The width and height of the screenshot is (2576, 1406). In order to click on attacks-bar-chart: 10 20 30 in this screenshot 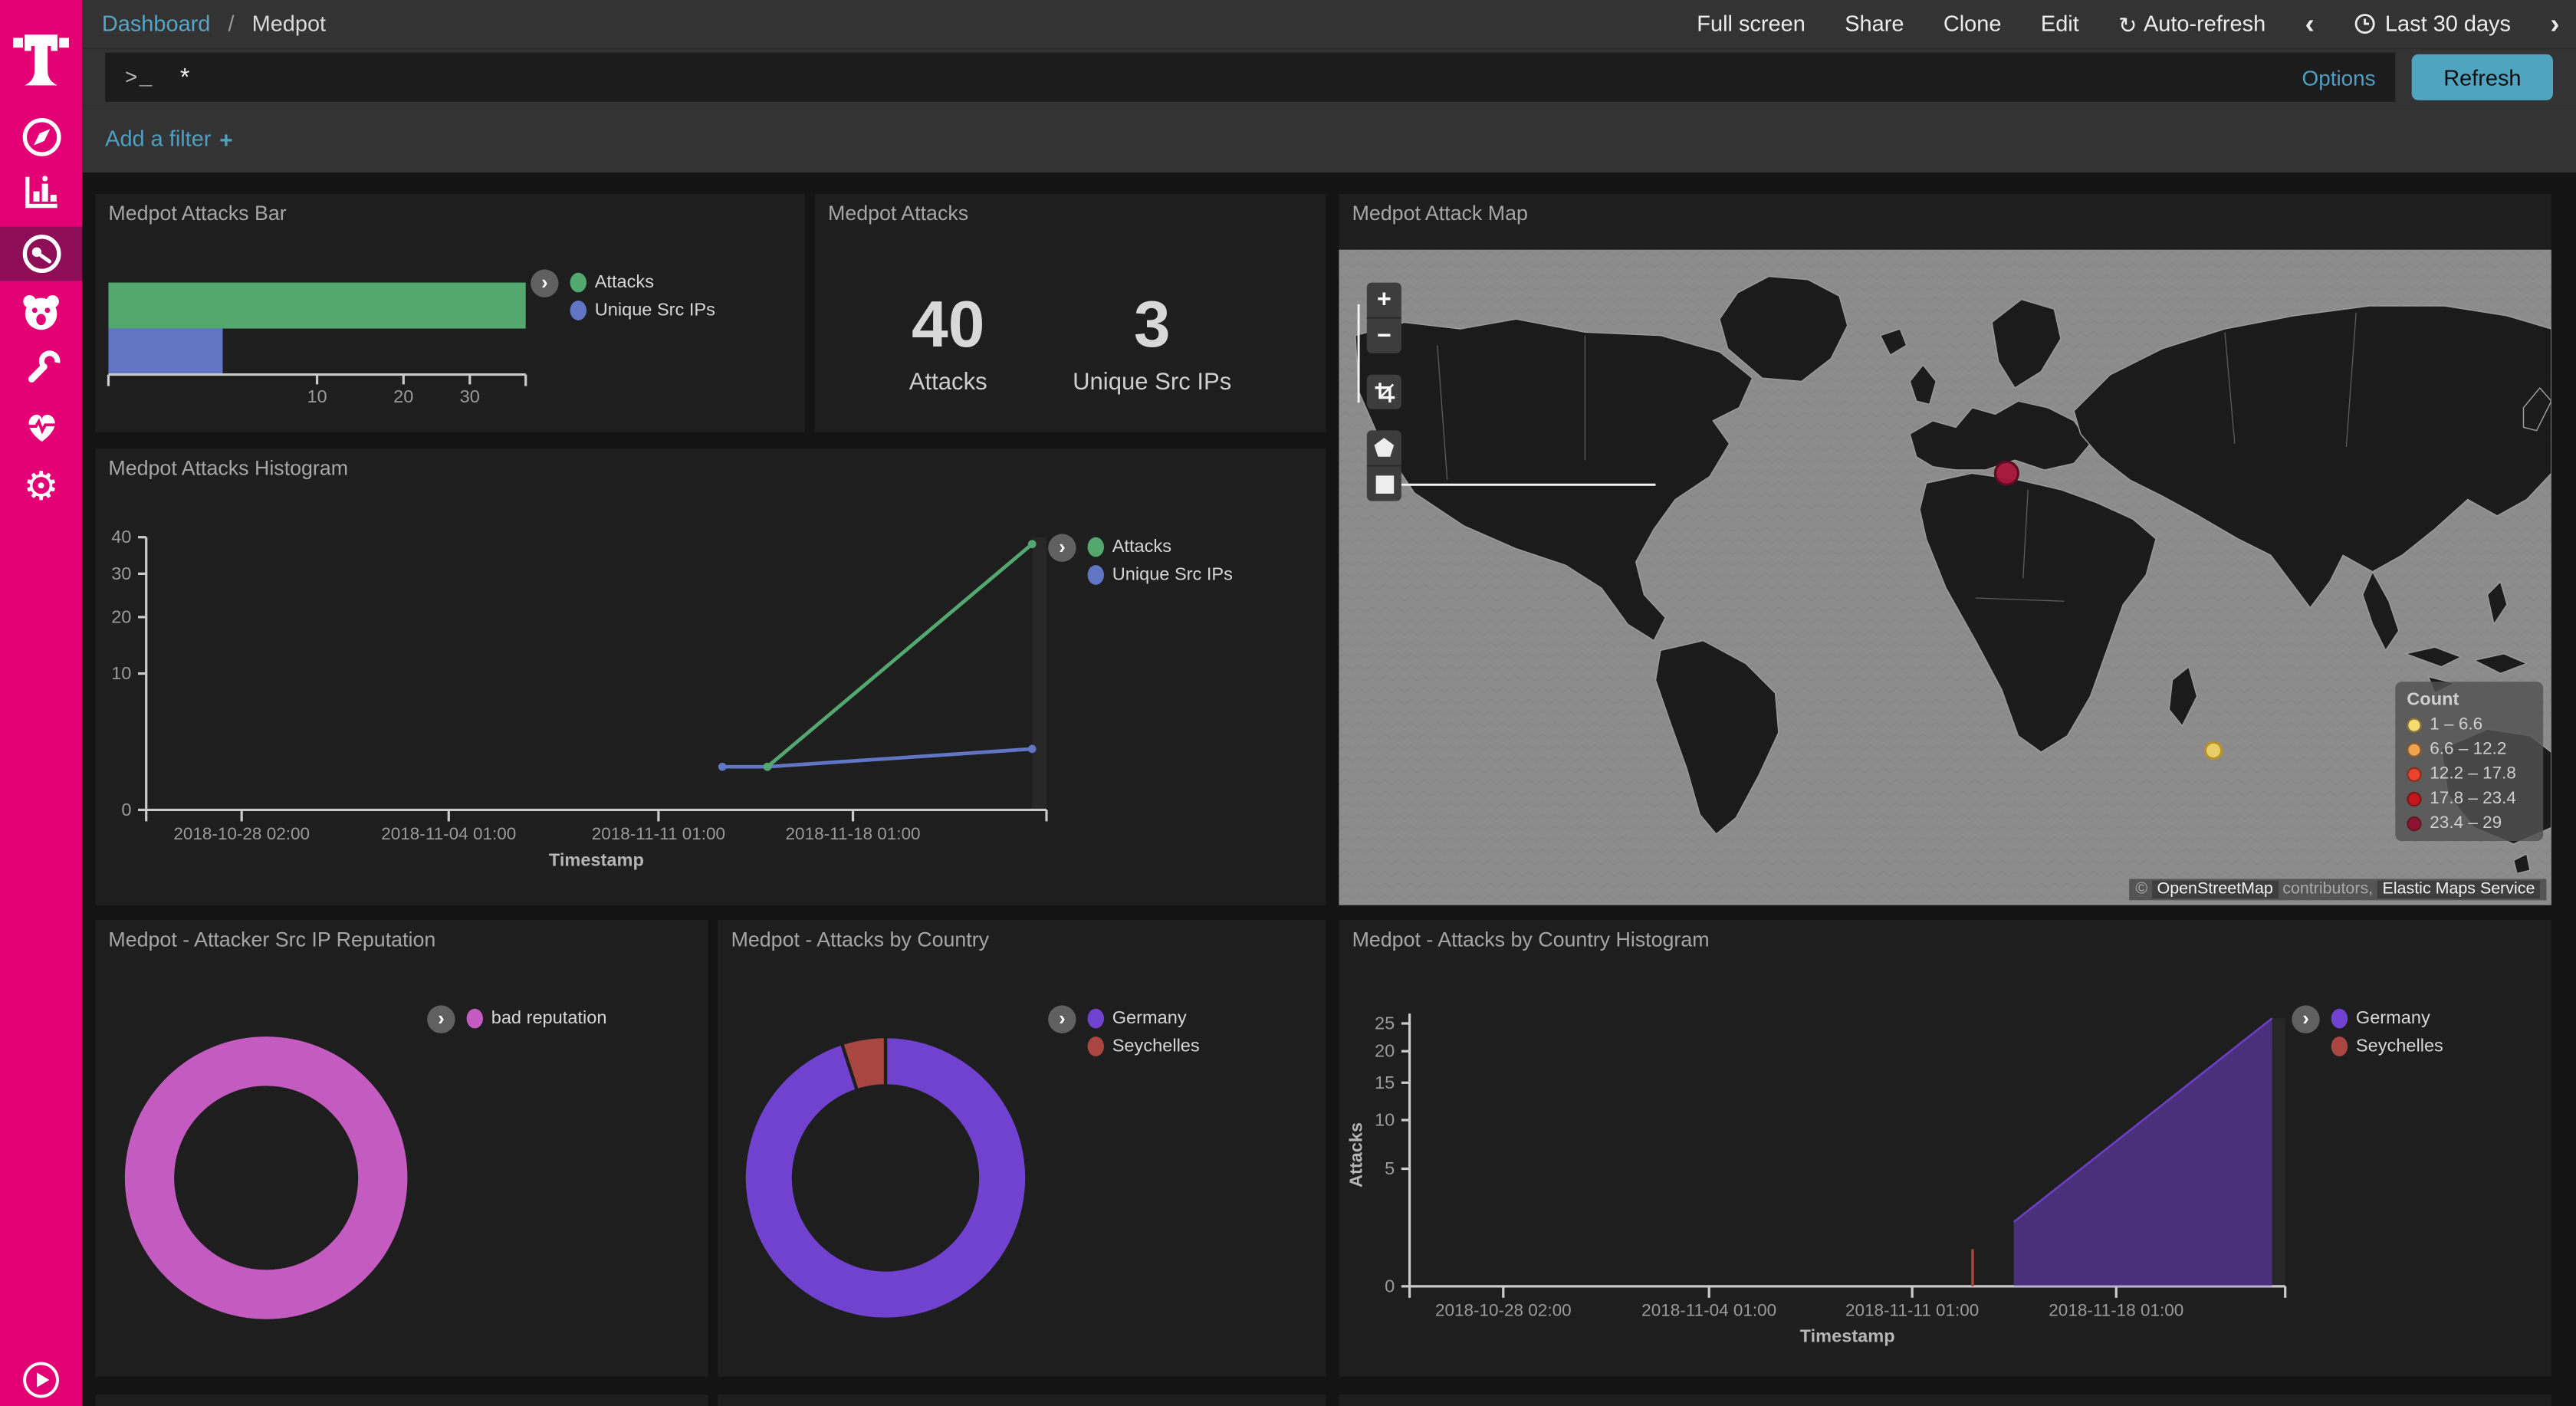, I will do `click(450, 313)`.